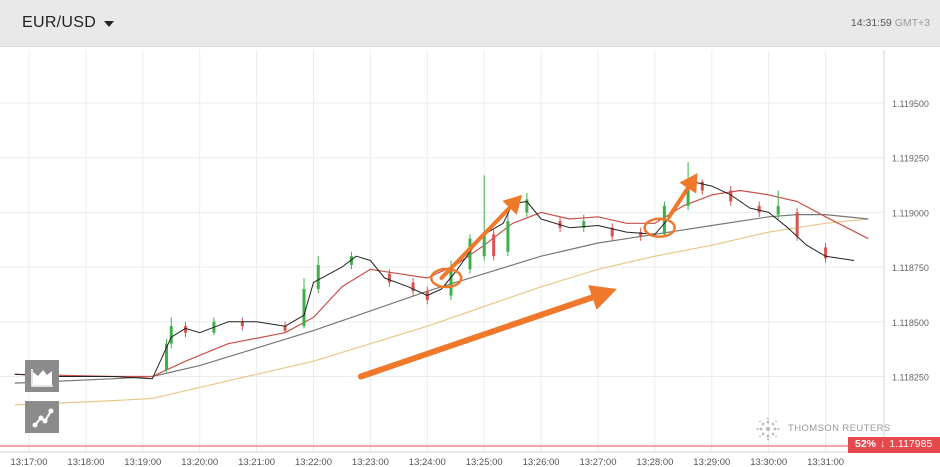  I want to click on y-tick-label: 1.118750, so click(910, 268).